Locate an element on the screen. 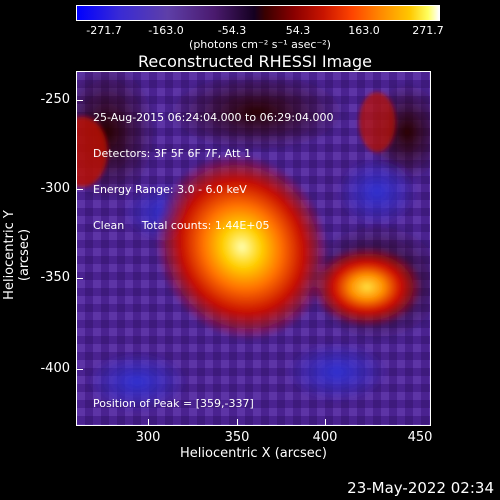 The width and height of the screenshot is (500, 500). colorbar-units: (photons cm⁻² s⁻¹ asec⁻²) is located at coordinates (260, 44).